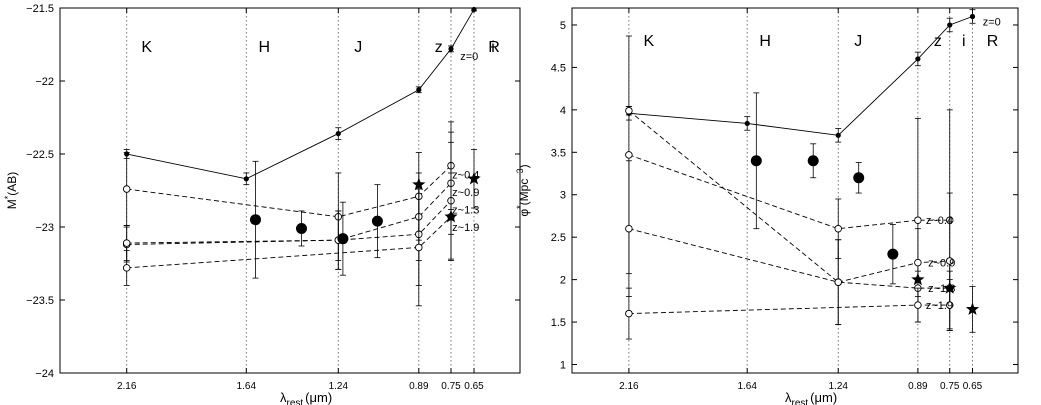  What do you see at coordinates (563, 111) in the screenshot?
I see `y-tick-label: 4` at bounding box center [563, 111].